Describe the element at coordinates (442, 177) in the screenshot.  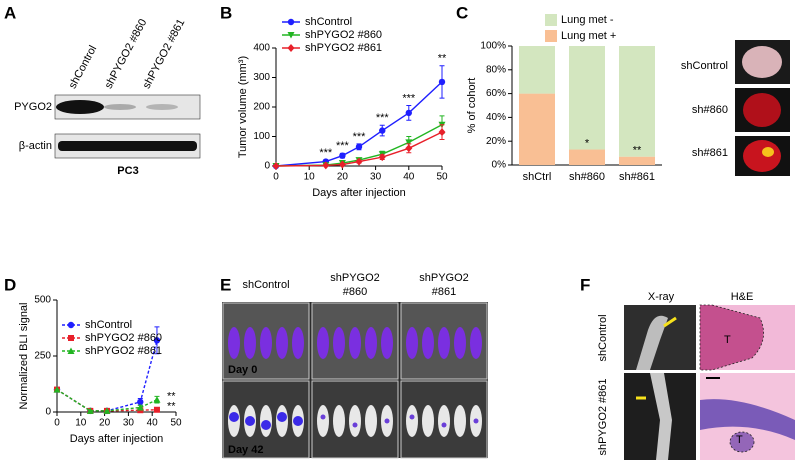
I see `x-tick-label: 50` at that location.